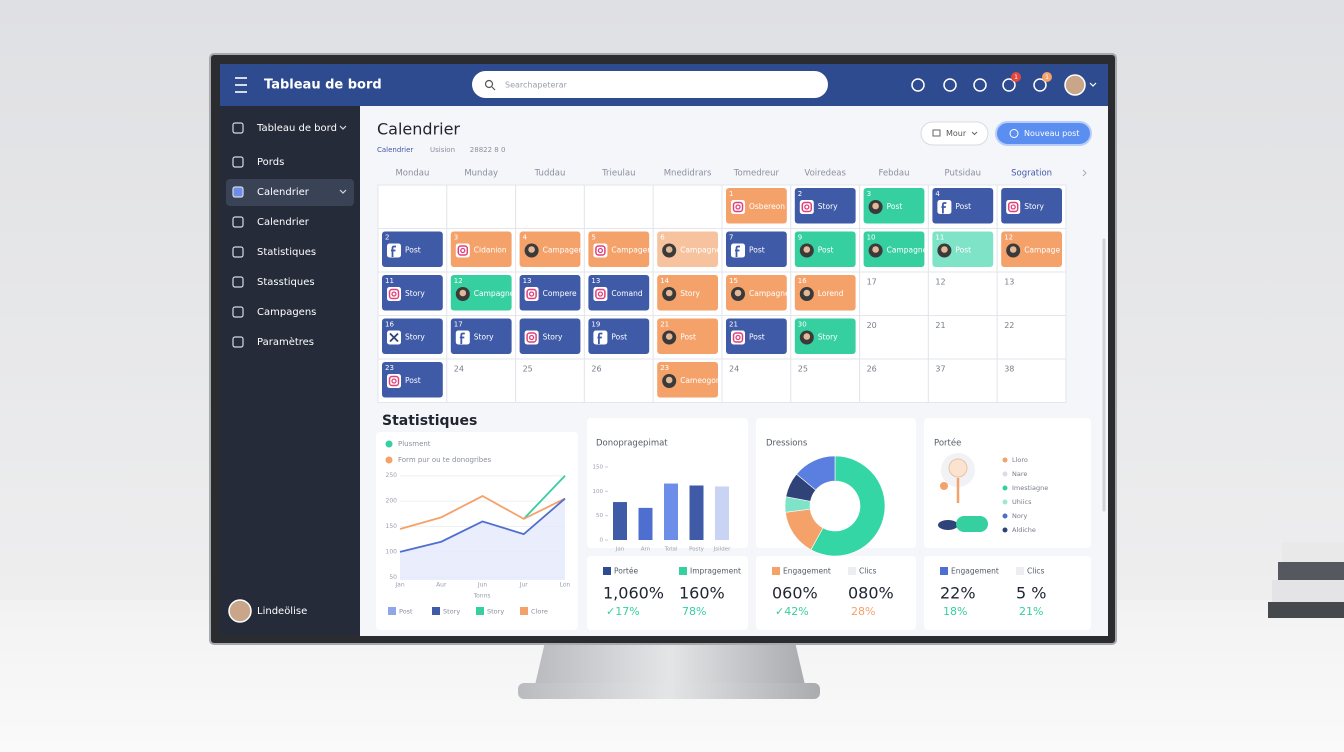 This screenshot has width=1344, height=752. Describe the element at coordinates (1043, 133) in the screenshot. I see `new-post-button` at that location.